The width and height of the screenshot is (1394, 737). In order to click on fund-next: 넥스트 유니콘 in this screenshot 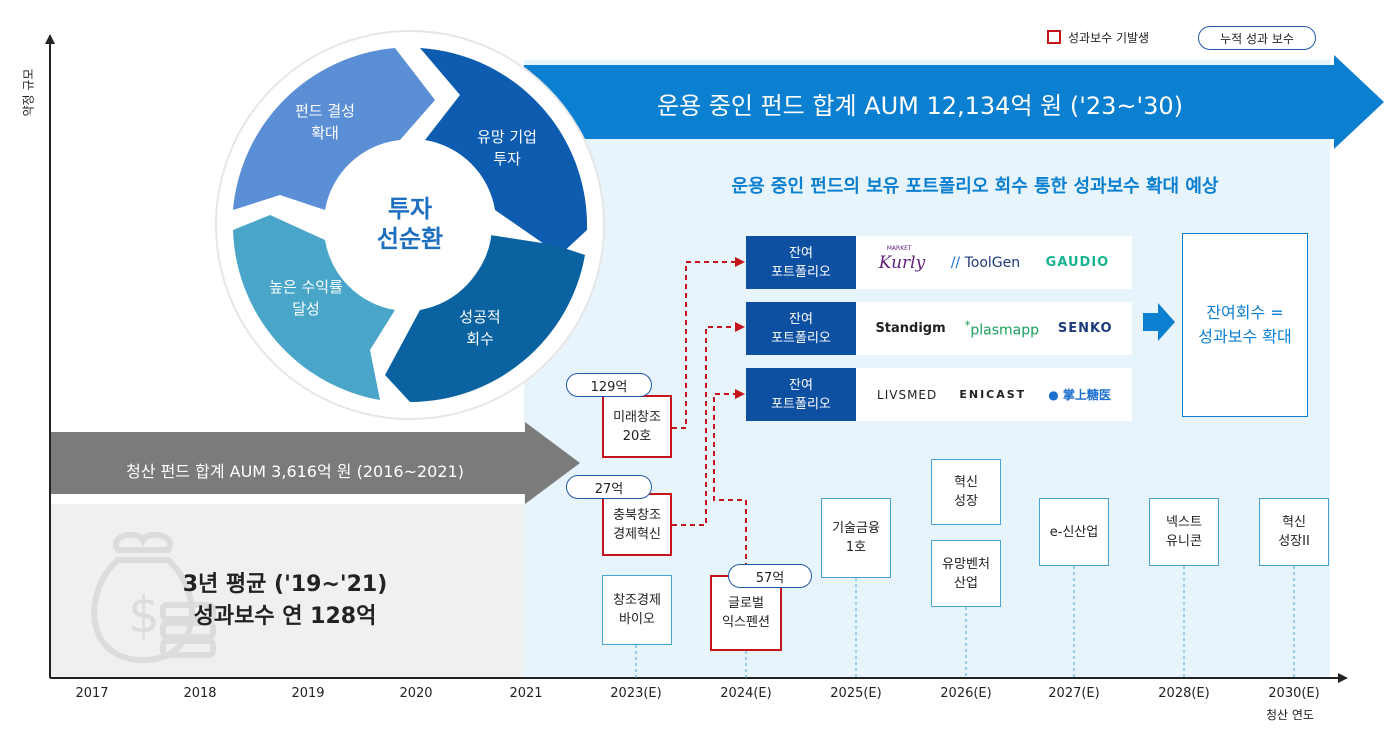, I will do `click(1184, 532)`.